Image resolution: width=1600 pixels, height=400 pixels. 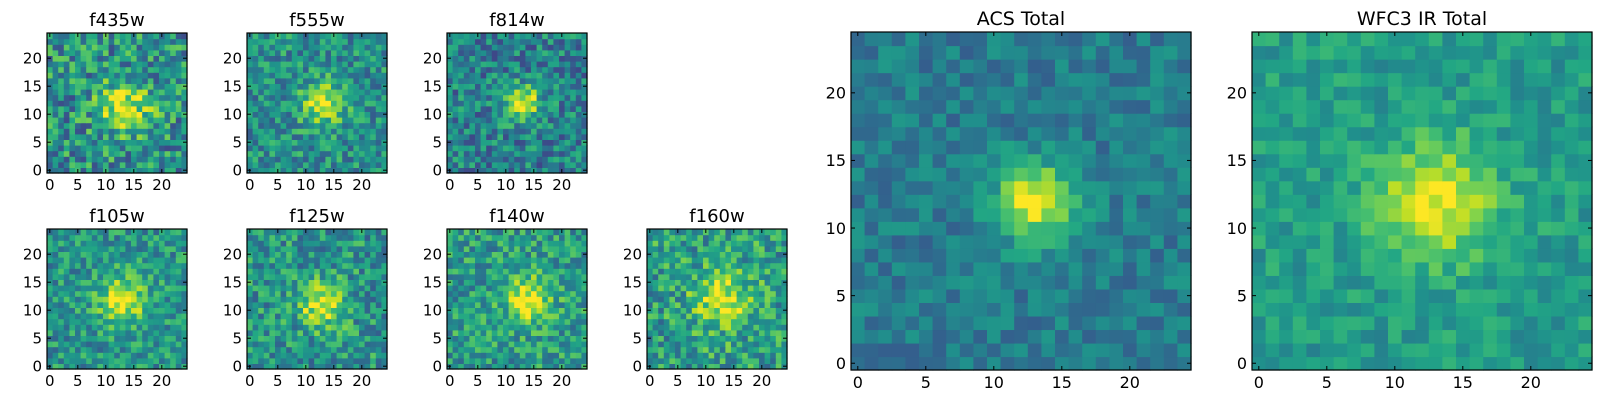 What do you see at coordinates (516, 216) in the screenshot?
I see `panel-title: f140w` at bounding box center [516, 216].